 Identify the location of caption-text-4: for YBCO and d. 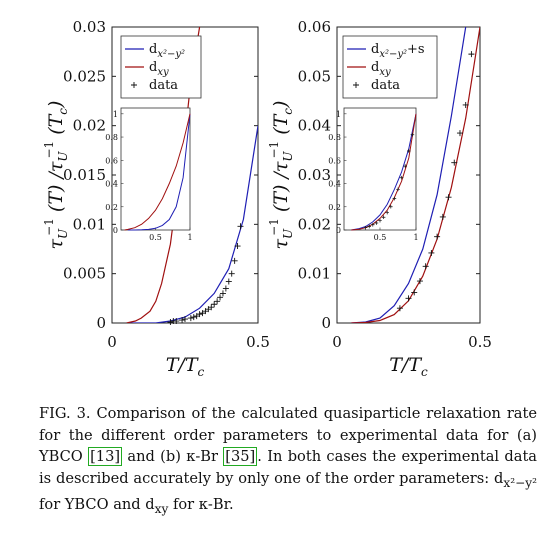
(97, 504).